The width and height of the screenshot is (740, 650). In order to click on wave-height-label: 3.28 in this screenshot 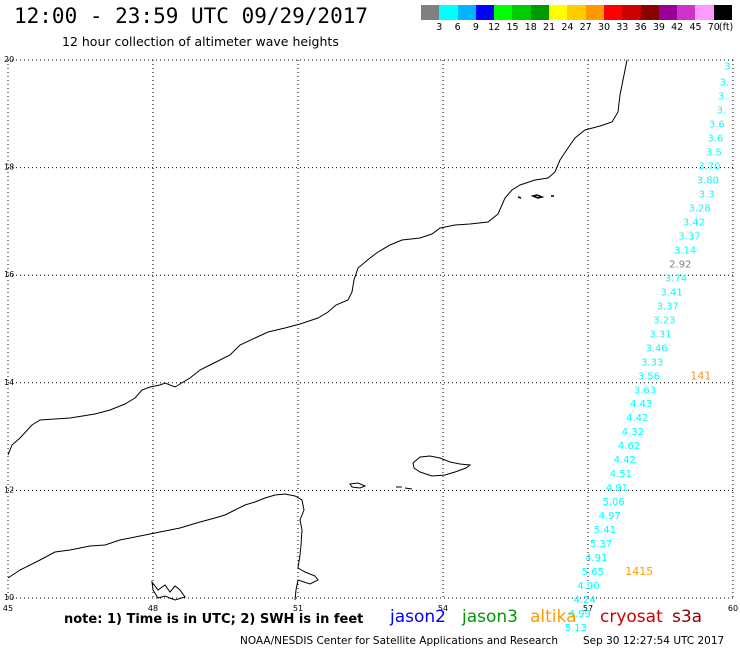, I will do `click(700, 208)`.